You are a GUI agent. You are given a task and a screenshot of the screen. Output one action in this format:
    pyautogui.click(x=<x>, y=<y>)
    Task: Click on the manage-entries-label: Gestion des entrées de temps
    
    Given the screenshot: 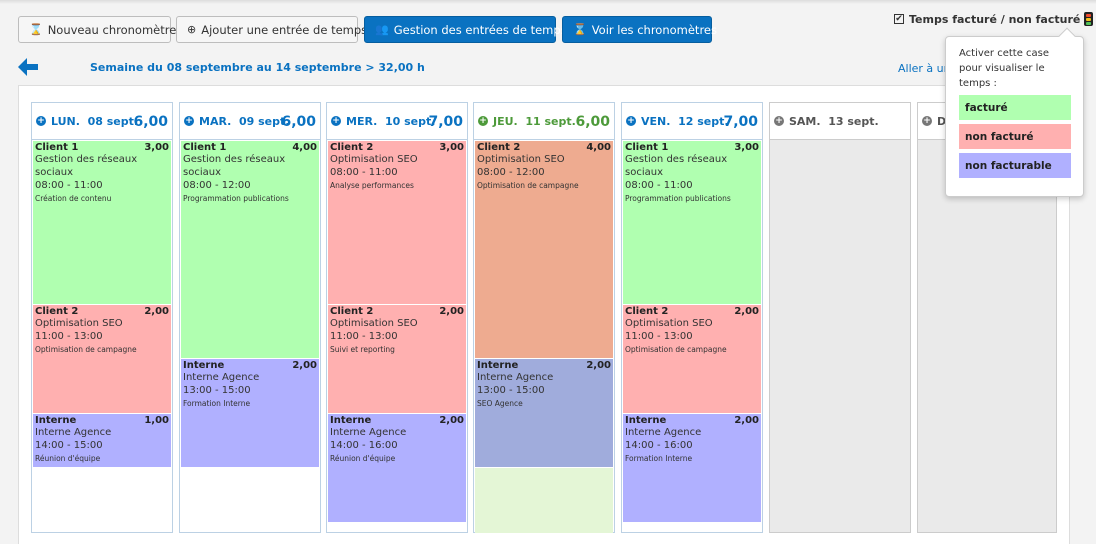 What is the action you would take?
    pyautogui.click(x=480, y=29)
    